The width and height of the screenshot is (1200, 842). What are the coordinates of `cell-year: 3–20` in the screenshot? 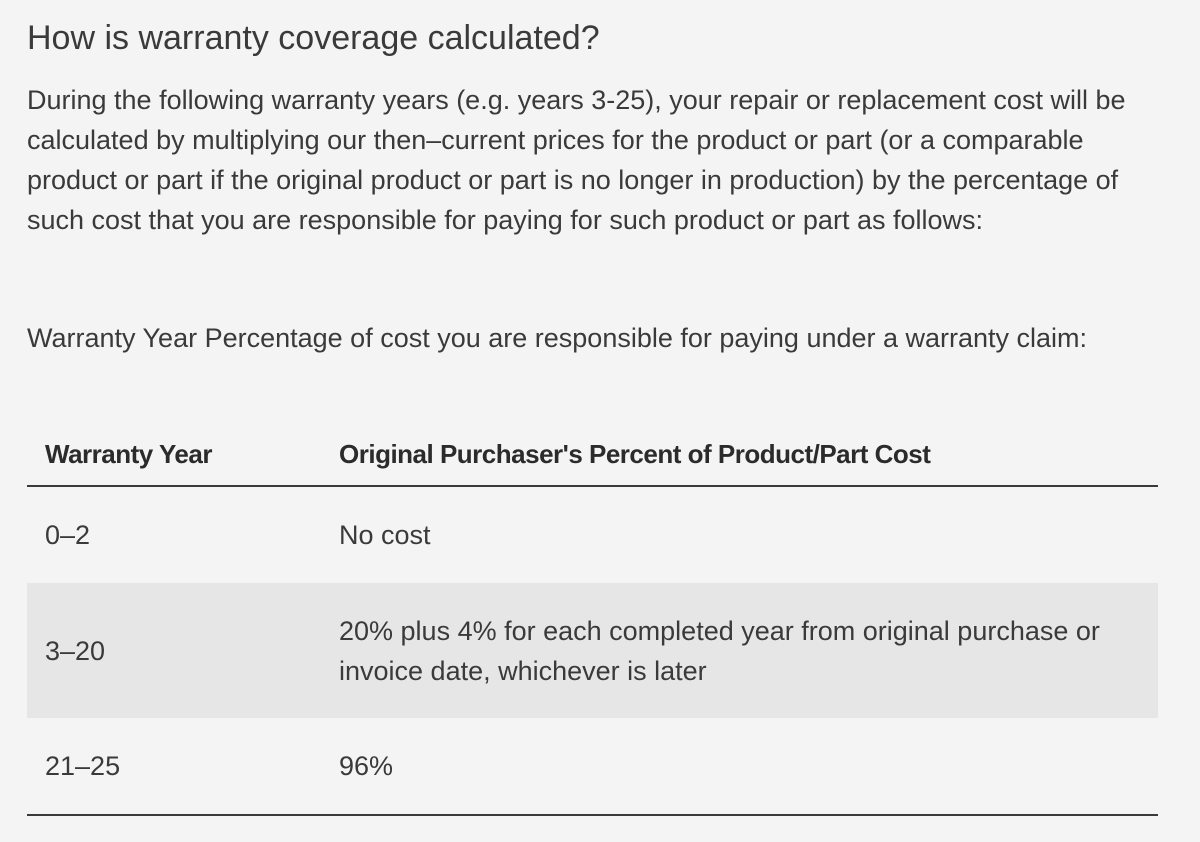 It's located at (174, 650).